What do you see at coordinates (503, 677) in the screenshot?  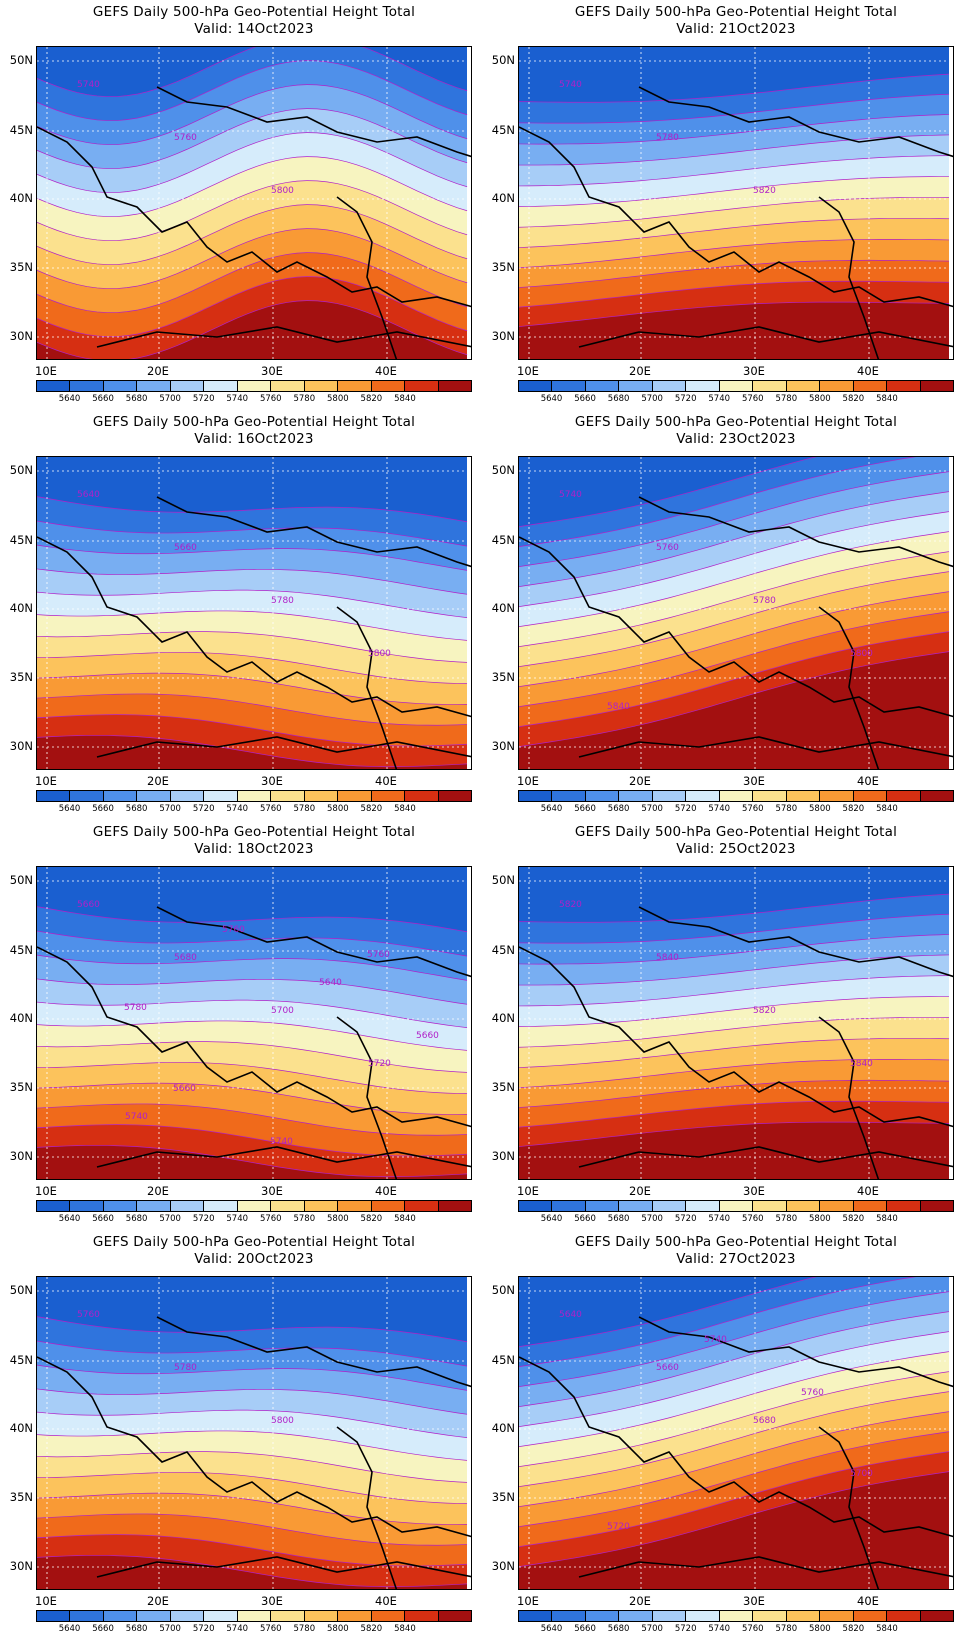 I see `latitude-label: 35N` at bounding box center [503, 677].